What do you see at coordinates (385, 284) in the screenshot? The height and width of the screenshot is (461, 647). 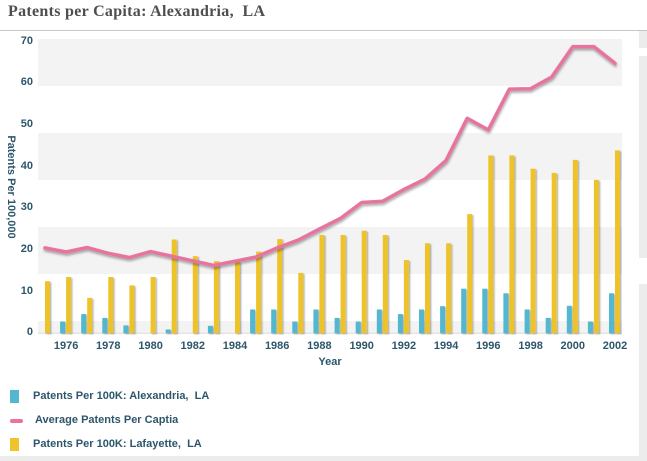 I see `bar-lafayette-1991` at bounding box center [385, 284].